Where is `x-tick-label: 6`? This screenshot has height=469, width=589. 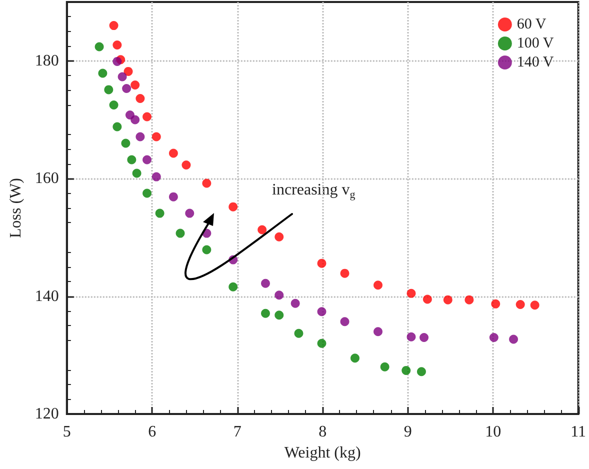 x-tick-label: 6 is located at coordinates (152, 432).